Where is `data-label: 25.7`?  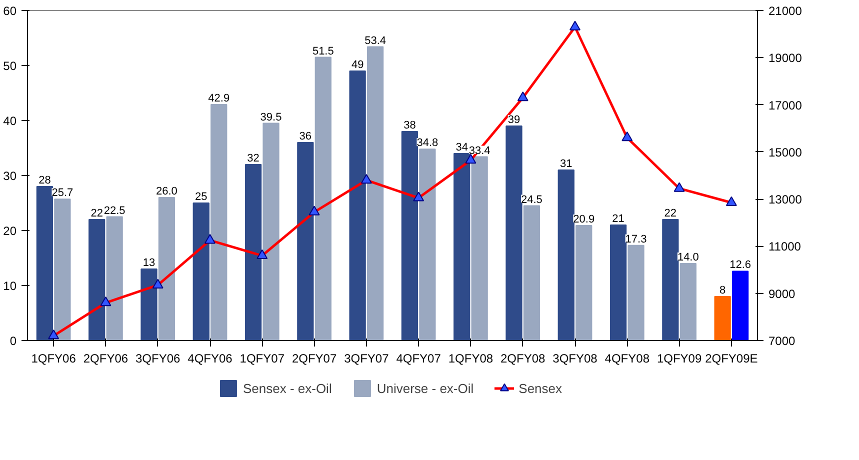
data-label: 25.7 is located at coordinates (63, 193).